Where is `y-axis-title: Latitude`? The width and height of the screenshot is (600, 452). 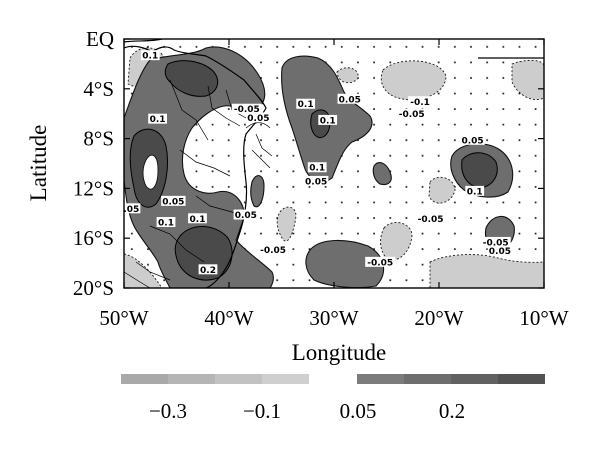
y-axis-title: Latitude is located at coordinates (38, 163).